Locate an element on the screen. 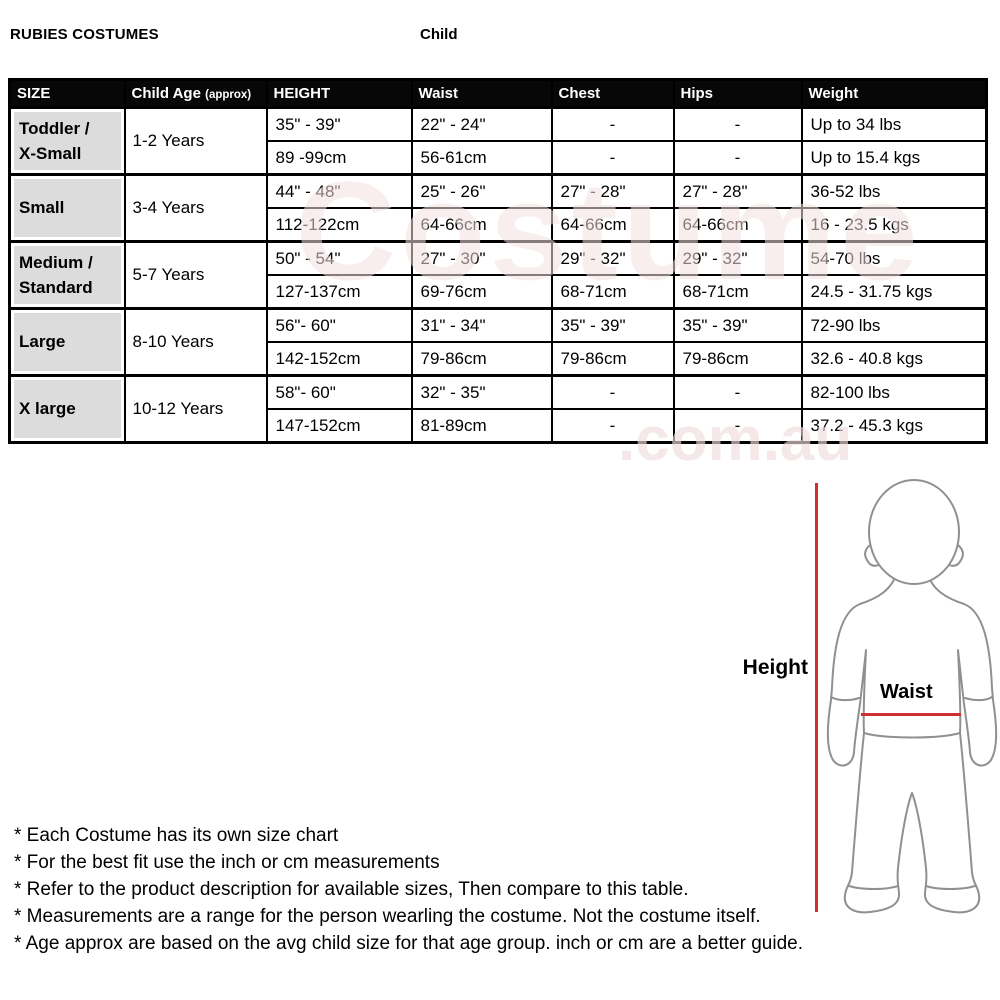 This screenshot has width=1000, height=1000. height-inches-cell: 50" - 54" is located at coordinates (339, 258).